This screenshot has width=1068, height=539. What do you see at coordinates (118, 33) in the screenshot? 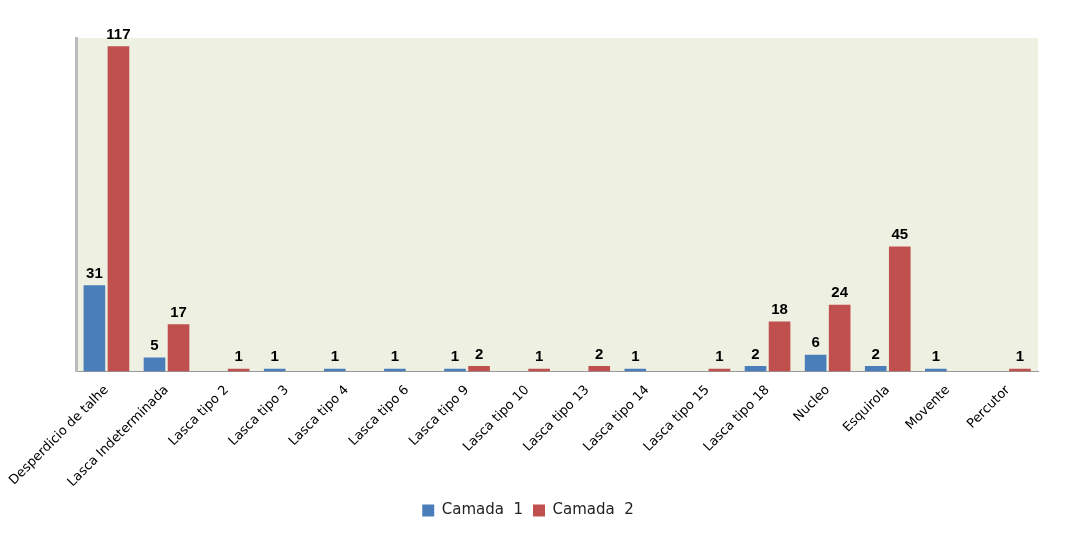
I see `data-label: 117` at bounding box center [118, 33].